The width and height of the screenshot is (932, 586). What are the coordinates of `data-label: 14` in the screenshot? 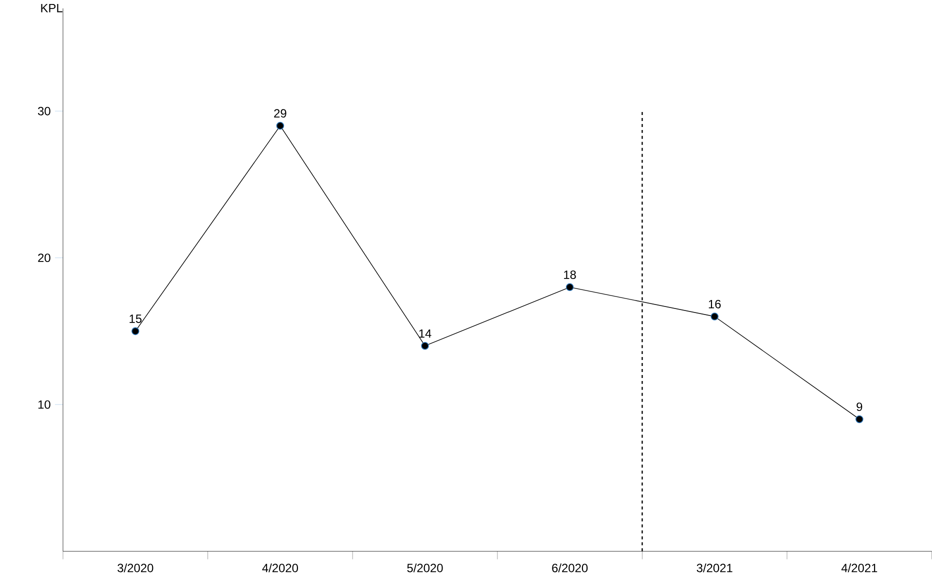 It's located at (425, 333).